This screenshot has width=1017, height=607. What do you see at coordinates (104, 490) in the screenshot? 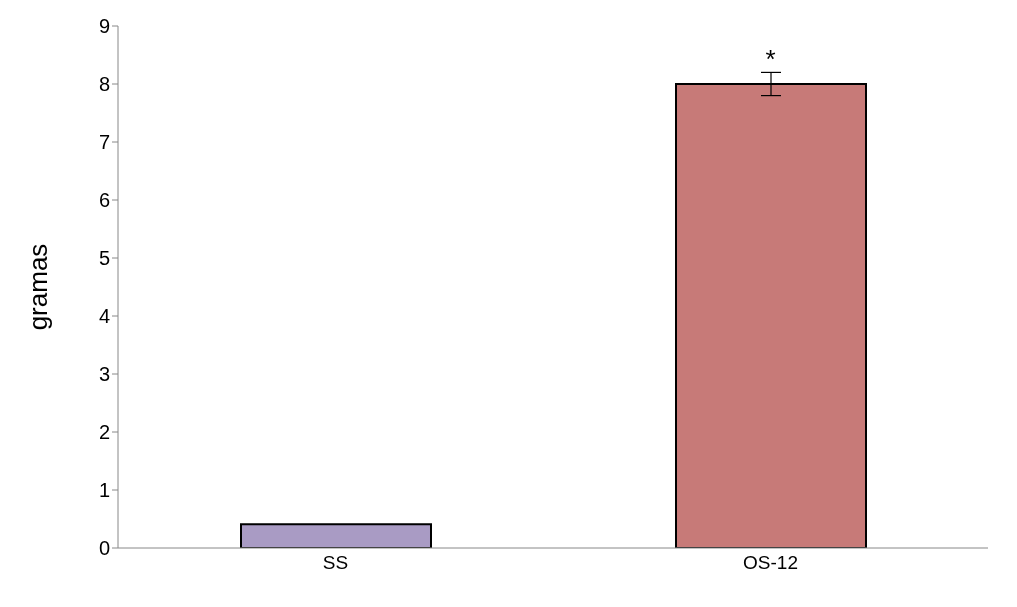
I see `y-tick-label: 1` at bounding box center [104, 490].